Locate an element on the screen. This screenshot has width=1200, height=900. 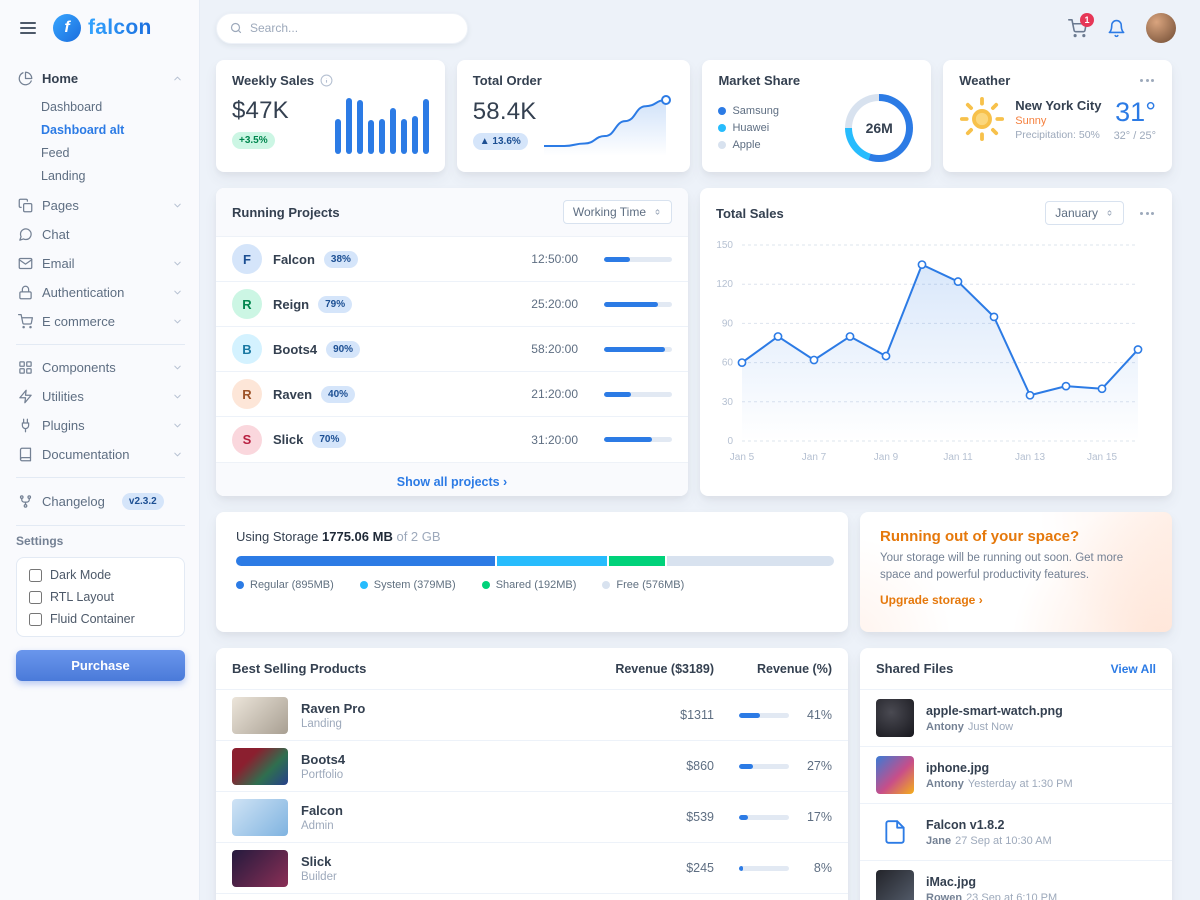
product-revenue: $1311 is located at coordinates (697, 715).